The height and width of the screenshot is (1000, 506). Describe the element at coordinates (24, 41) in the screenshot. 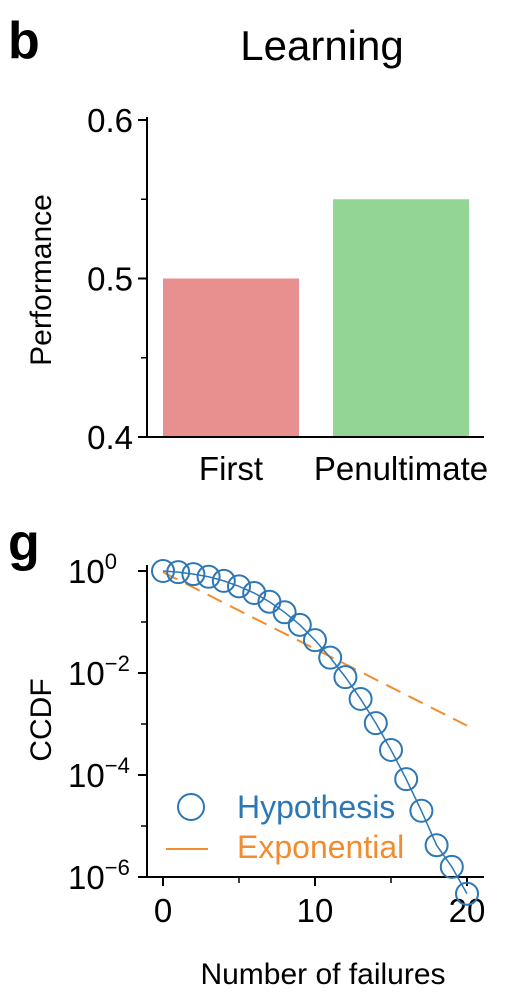

I see `panel-letter-b: b` at that location.